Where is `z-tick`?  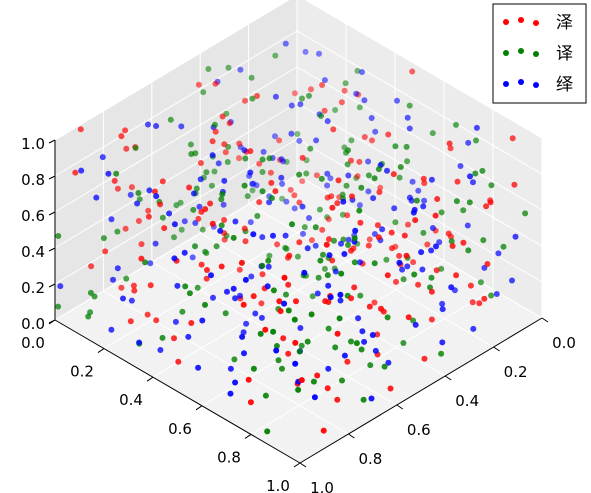 z-tick is located at coordinates (52, 213).